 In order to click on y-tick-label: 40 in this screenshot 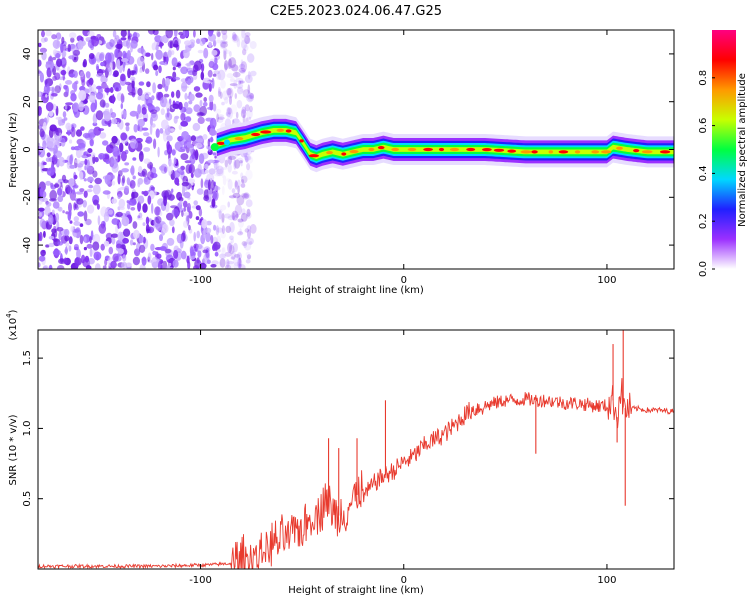, I will do `click(27, 54)`.